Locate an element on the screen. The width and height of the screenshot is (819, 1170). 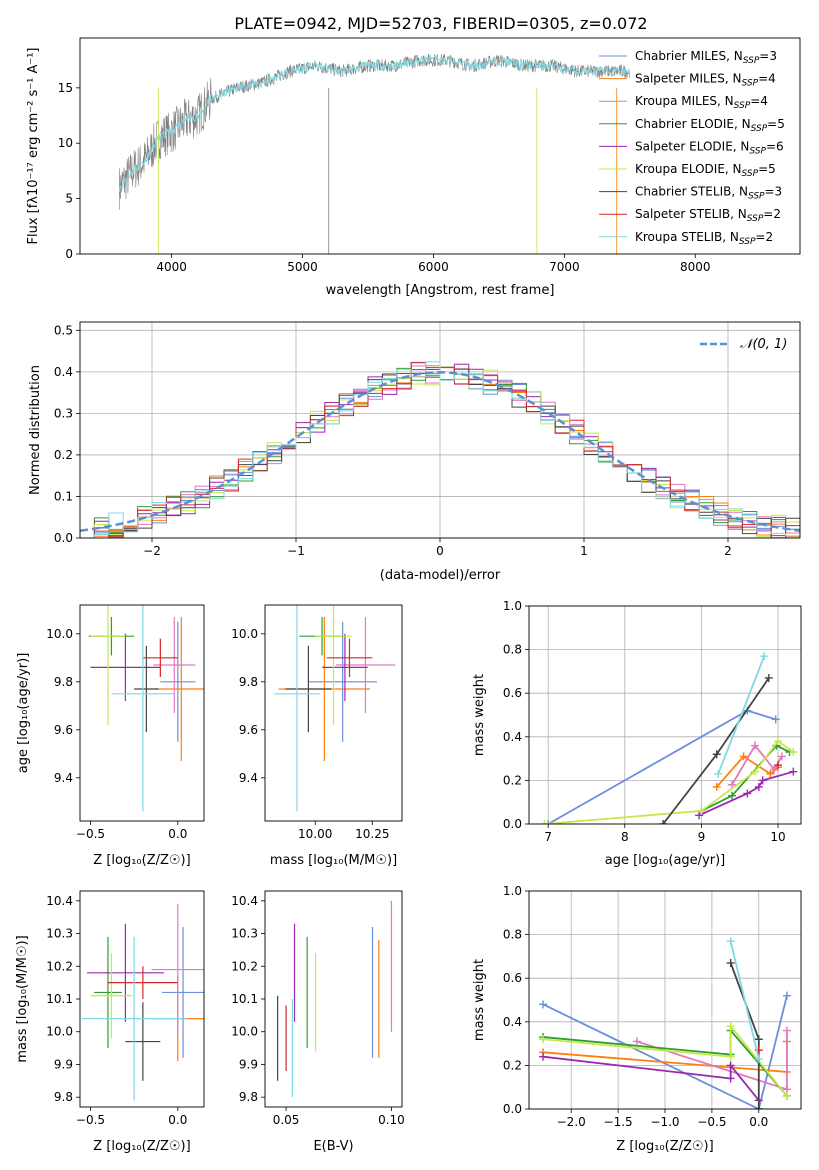
legend-entry-label: Salpeter MILES, NSSP=4 is located at coordinates (705, 80).